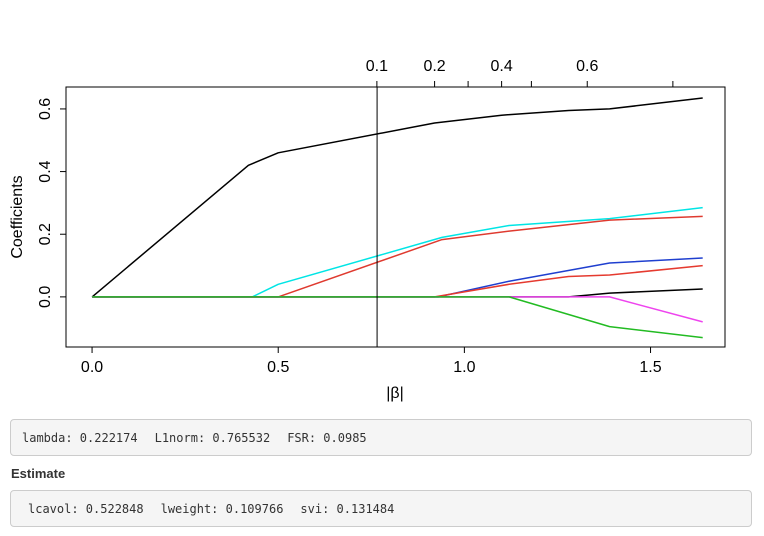 The image size is (764, 536). What do you see at coordinates (501, 66) in the screenshot?
I see `top-tick-label-4: 0.4` at bounding box center [501, 66].